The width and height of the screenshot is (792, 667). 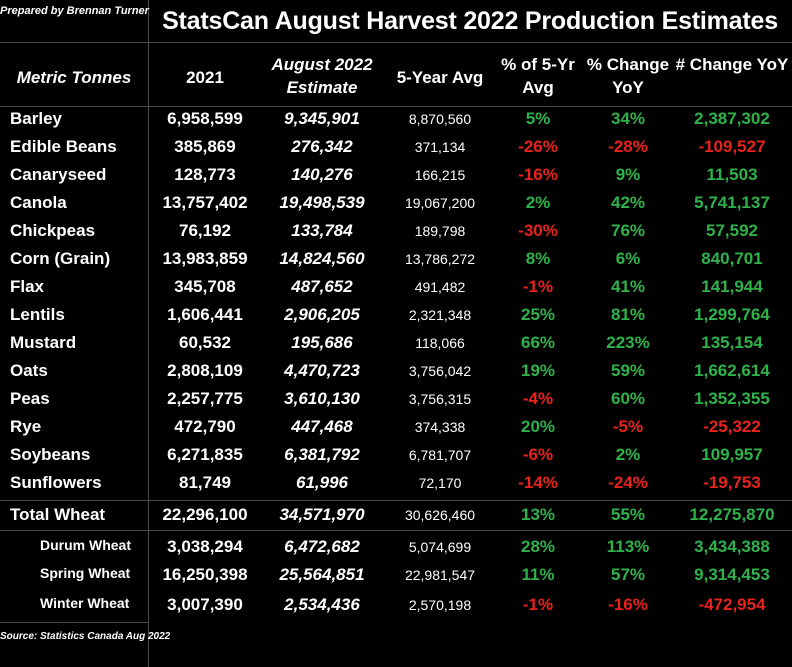 What do you see at coordinates (732, 230) in the screenshot?
I see `cell-numyoy: 57,592` at bounding box center [732, 230].